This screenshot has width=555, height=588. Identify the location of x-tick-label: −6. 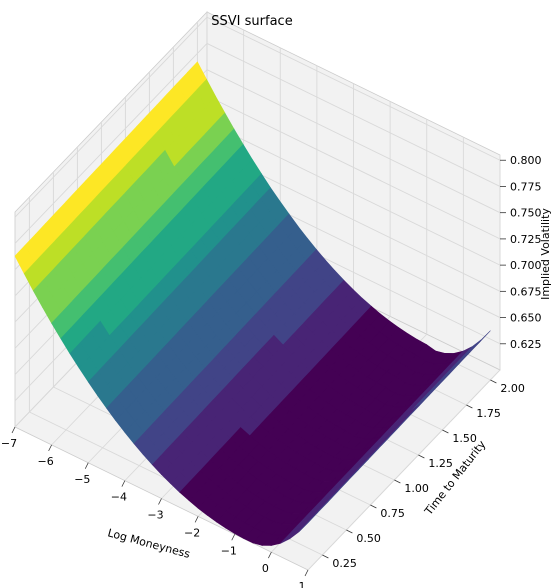
(45, 461).